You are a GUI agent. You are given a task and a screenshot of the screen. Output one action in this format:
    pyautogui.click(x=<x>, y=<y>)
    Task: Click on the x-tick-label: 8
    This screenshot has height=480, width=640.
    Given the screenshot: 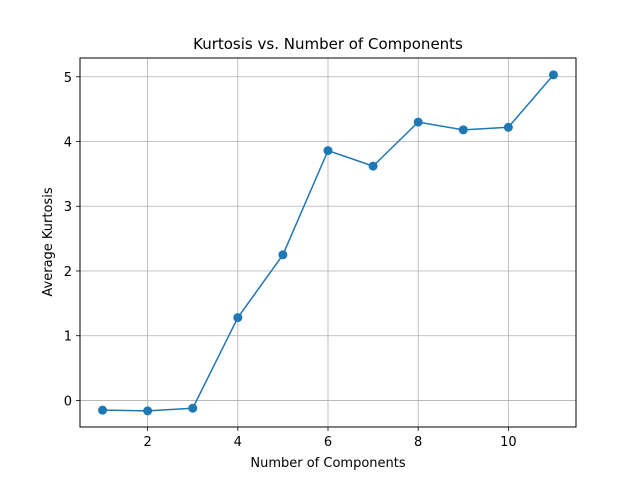 What is the action you would take?
    pyautogui.click(x=418, y=442)
    